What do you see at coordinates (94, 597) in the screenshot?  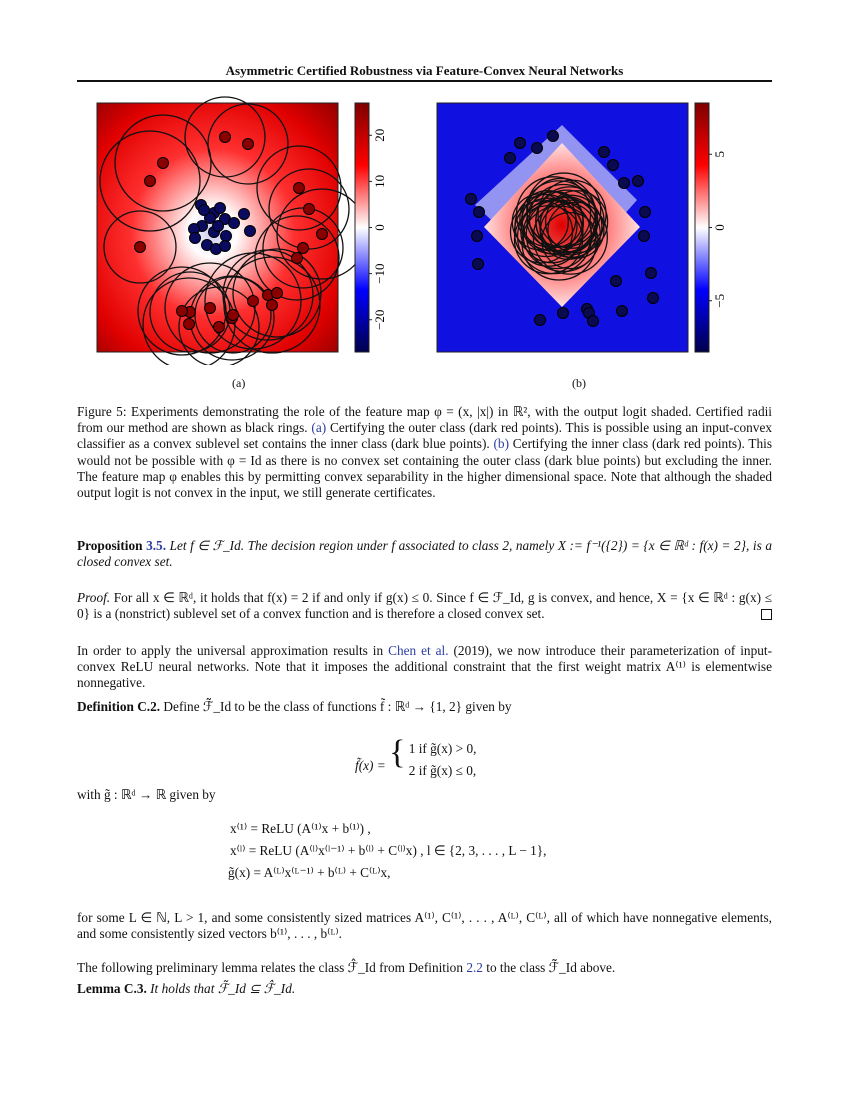 I see `proof-label: Proof.` at bounding box center [94, 597].